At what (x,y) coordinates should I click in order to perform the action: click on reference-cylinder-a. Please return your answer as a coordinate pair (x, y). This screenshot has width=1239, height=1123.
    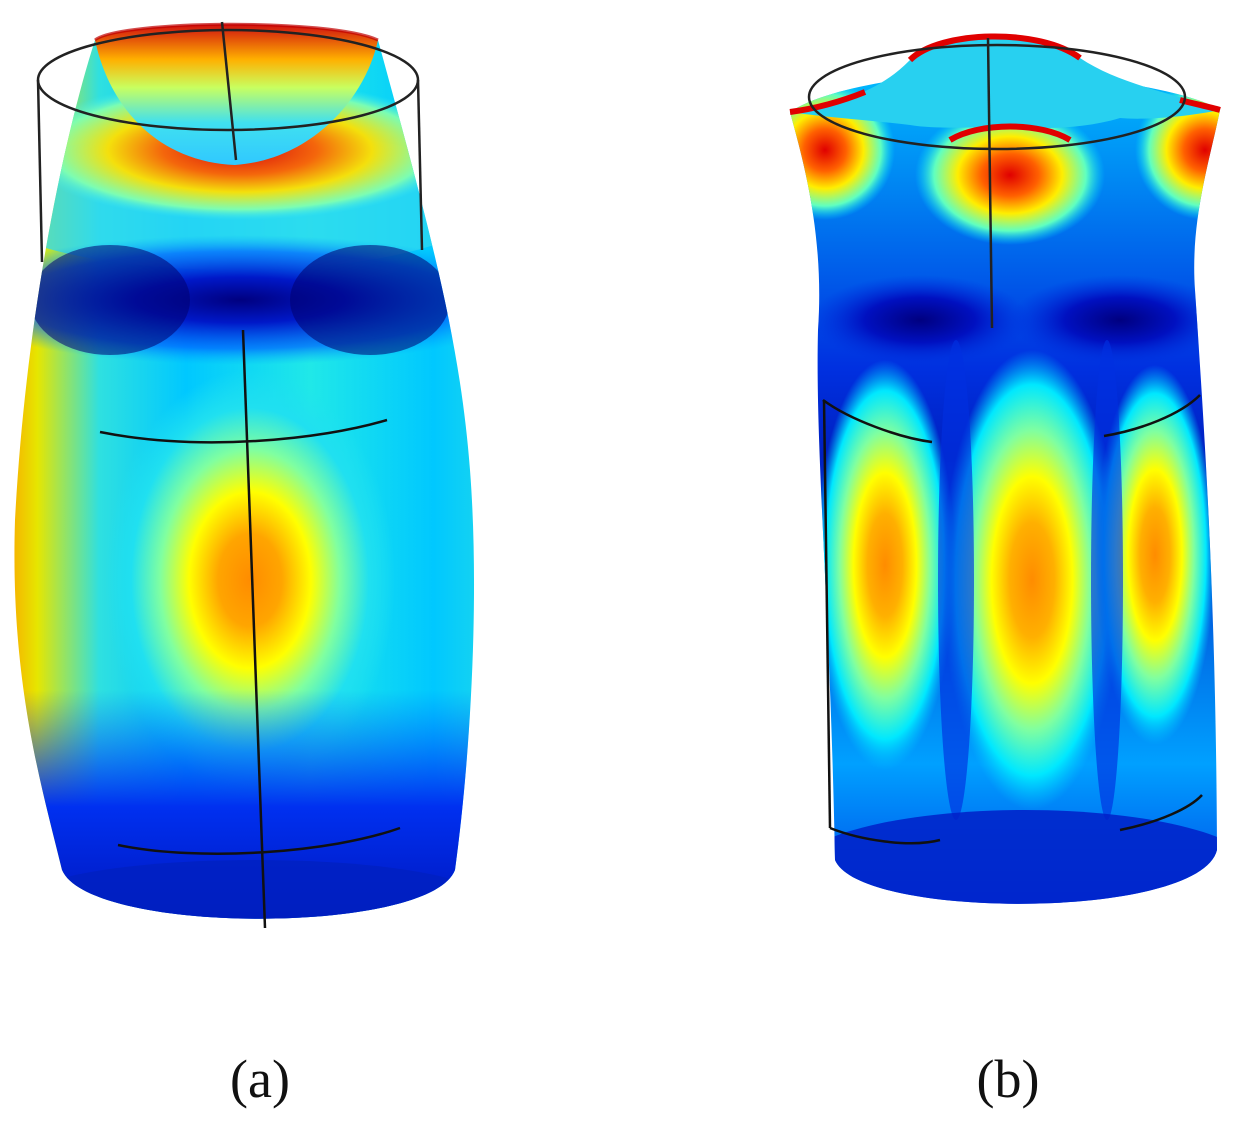
    Looking at the image, I should click on (230, 142).